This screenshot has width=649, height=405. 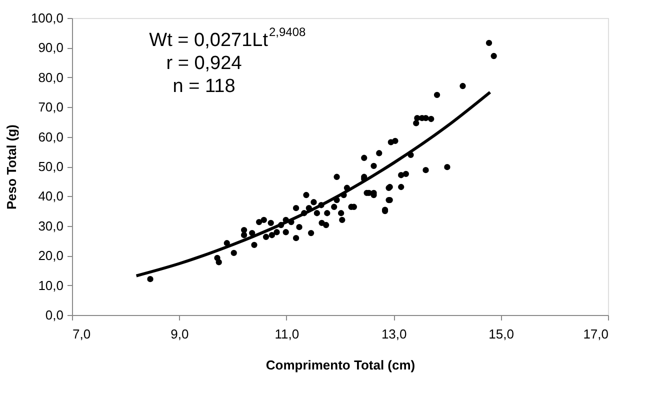 What do you see at coordinates (204, 63) in the screenshot?
I see `annotation: r = 0,924` at bounding box center [204, 63].